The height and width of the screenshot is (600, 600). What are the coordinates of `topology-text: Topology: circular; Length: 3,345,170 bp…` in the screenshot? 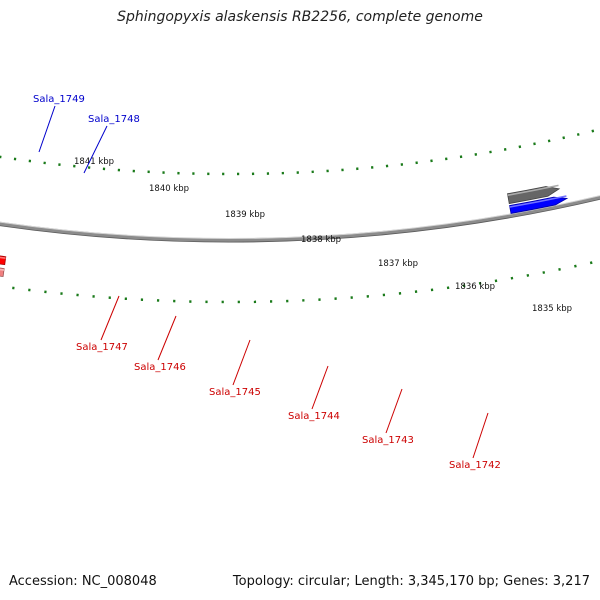 It's located at (411, 581).